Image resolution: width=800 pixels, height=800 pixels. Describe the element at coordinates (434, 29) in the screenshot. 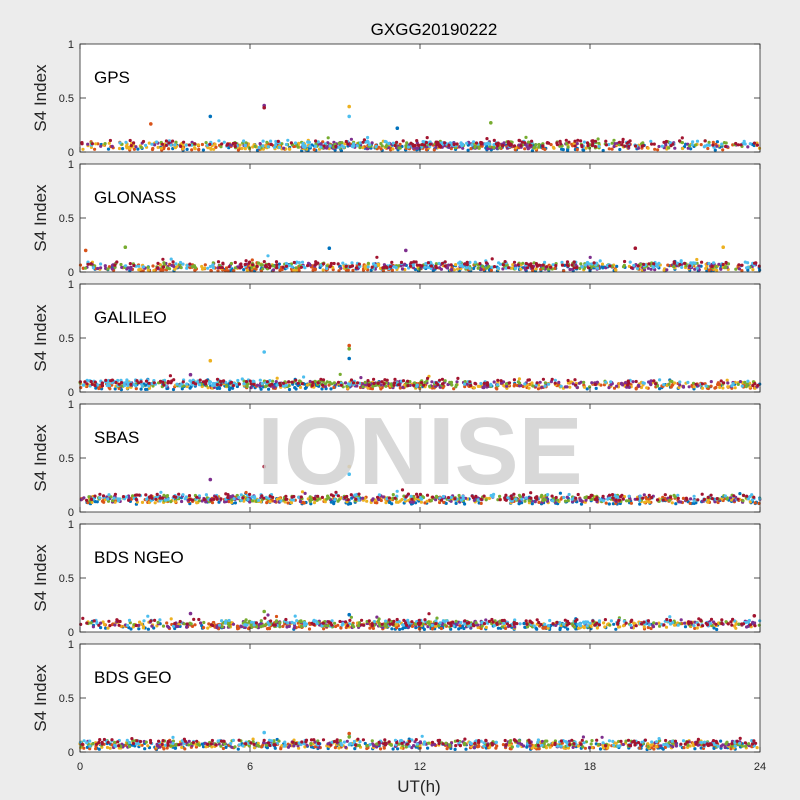

I see `figure-title: GXGG20190222` at that location.